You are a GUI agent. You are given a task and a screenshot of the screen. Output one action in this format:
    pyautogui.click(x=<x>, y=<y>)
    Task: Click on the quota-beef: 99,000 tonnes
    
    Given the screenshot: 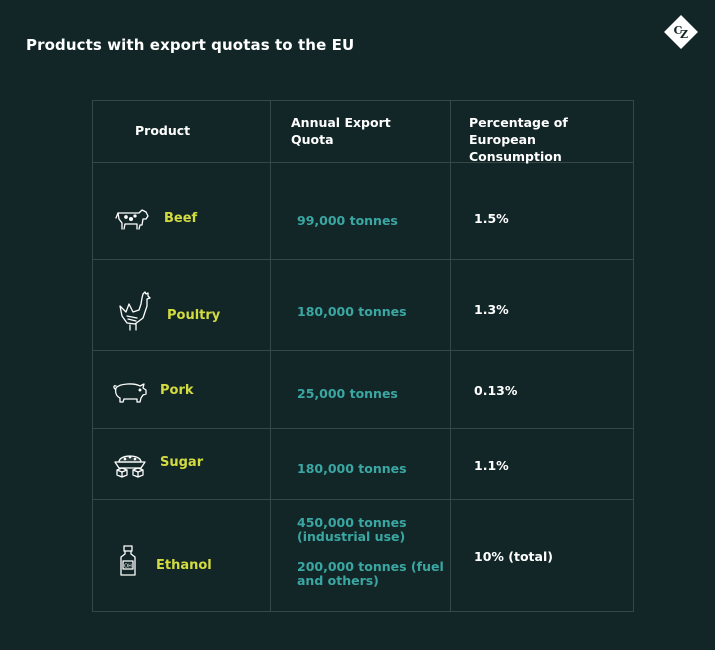 What is the action you would take?
    pyautogui.click(x=347, y=220)
    